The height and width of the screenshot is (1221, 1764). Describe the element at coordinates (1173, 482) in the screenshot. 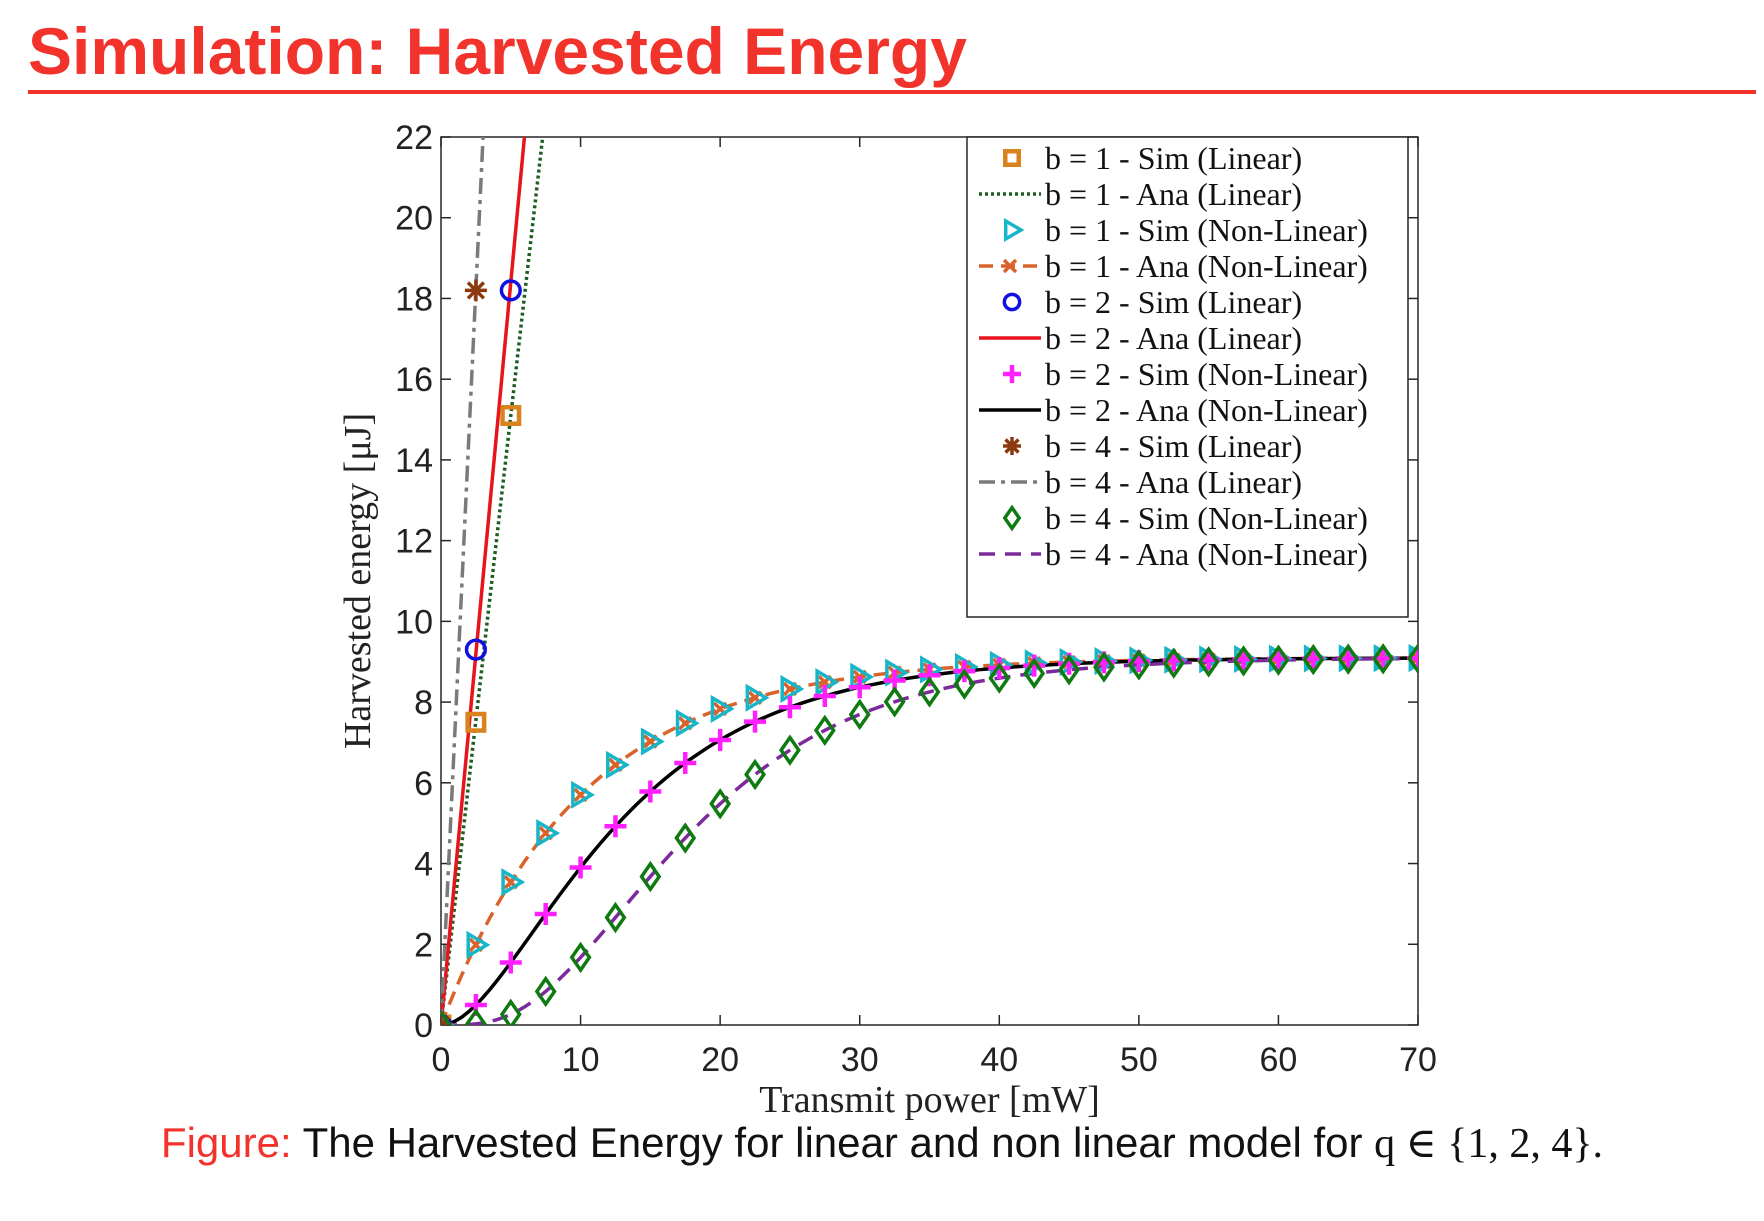

I see `legend-label: b = 4 - Ana (Linear)` at that location.